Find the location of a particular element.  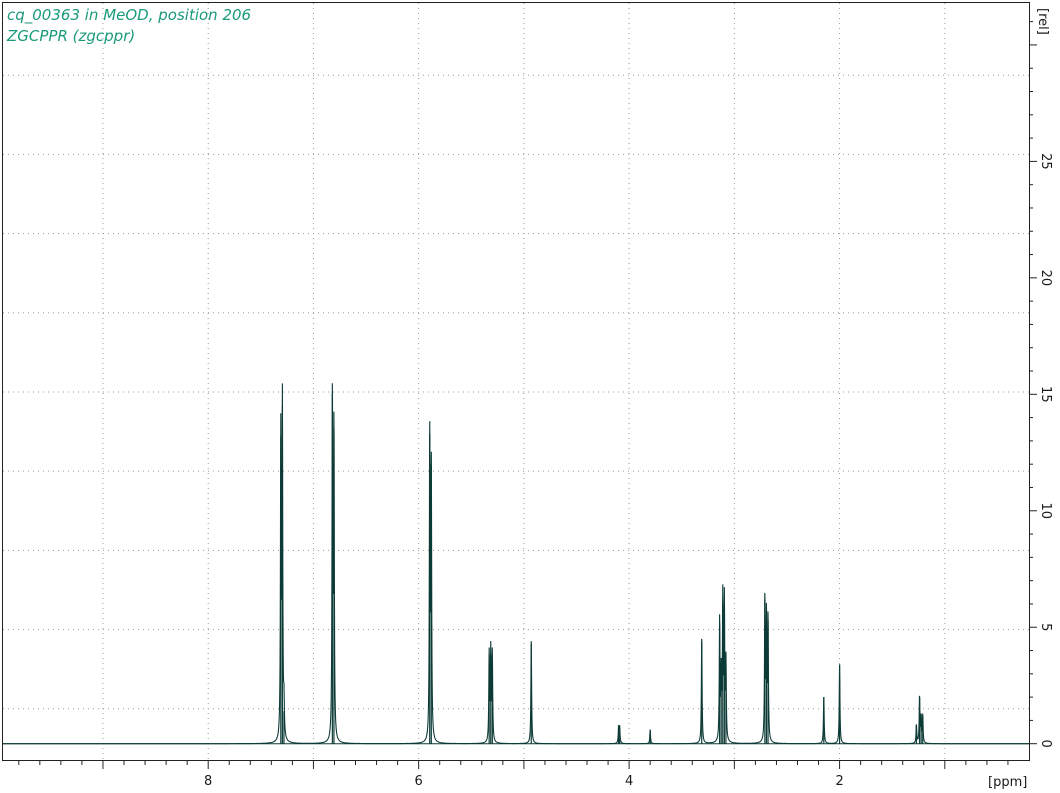

y-axis-label: [rel] is located at coordinates (1042, 21).